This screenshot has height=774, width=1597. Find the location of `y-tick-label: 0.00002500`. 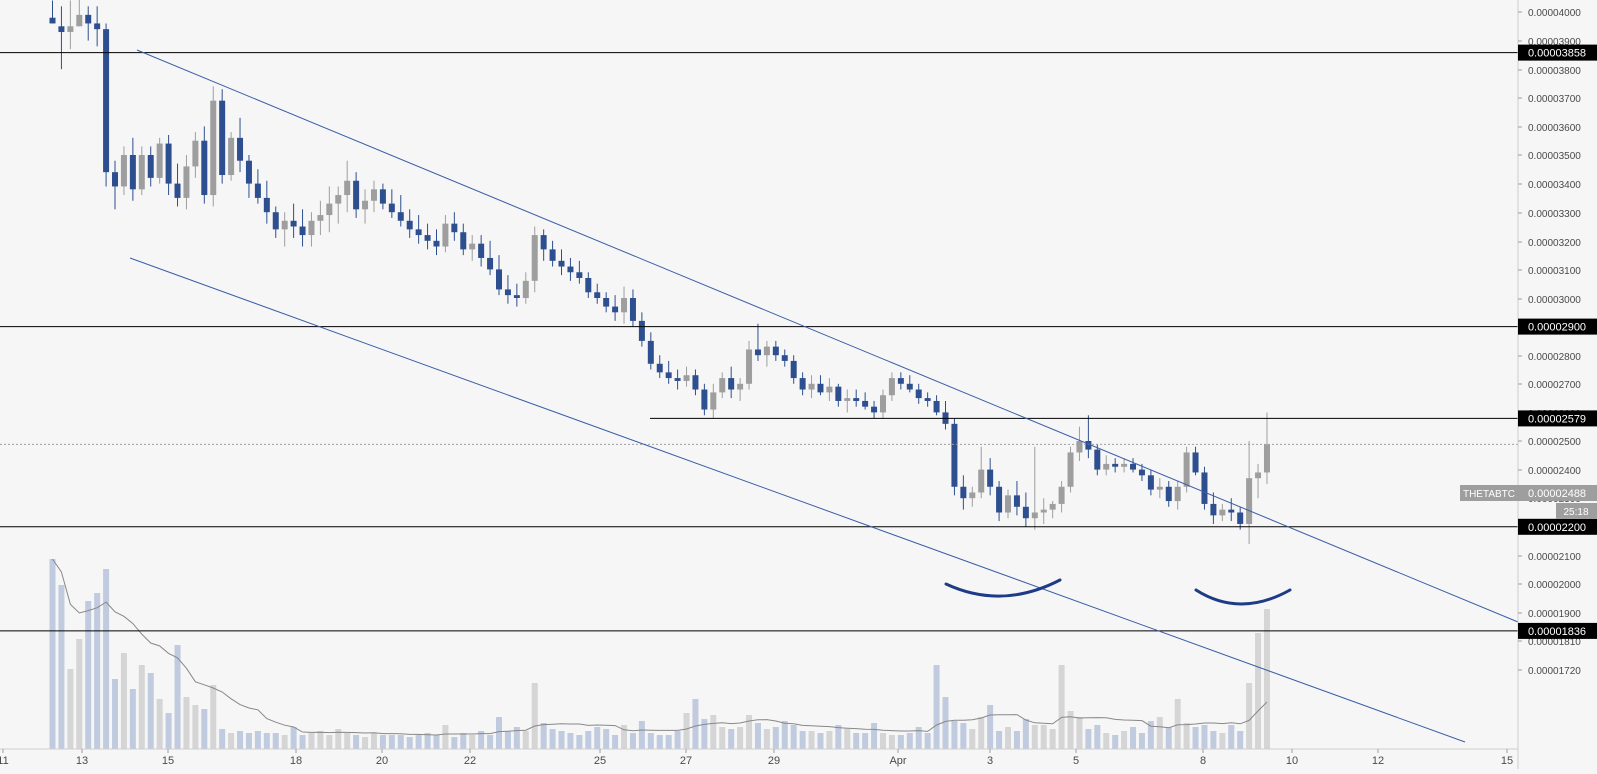

y-tick-label: 0.00002500 is located at coordinates (1554, 442).